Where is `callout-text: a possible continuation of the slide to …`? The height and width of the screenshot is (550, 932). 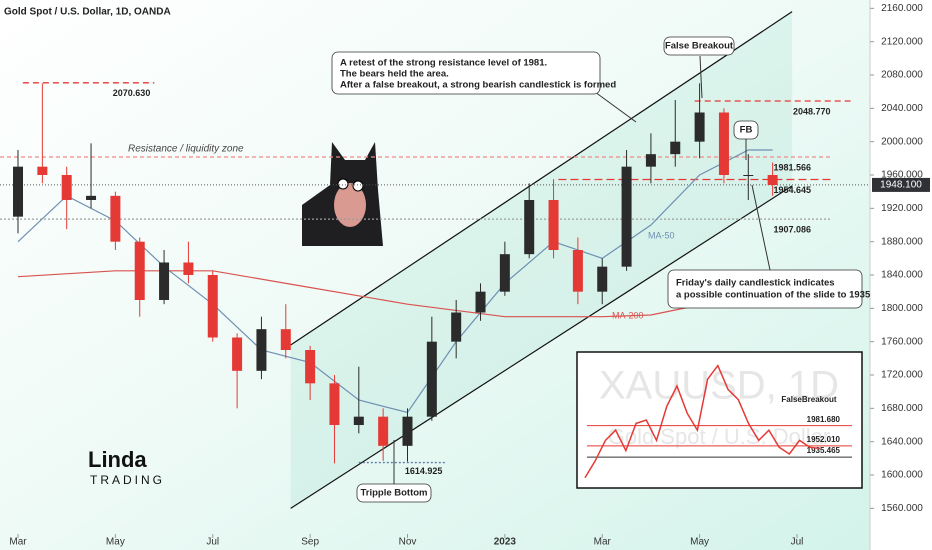 callout-text: a possible continuation of the slide to … is located at coordinates (773, 295).